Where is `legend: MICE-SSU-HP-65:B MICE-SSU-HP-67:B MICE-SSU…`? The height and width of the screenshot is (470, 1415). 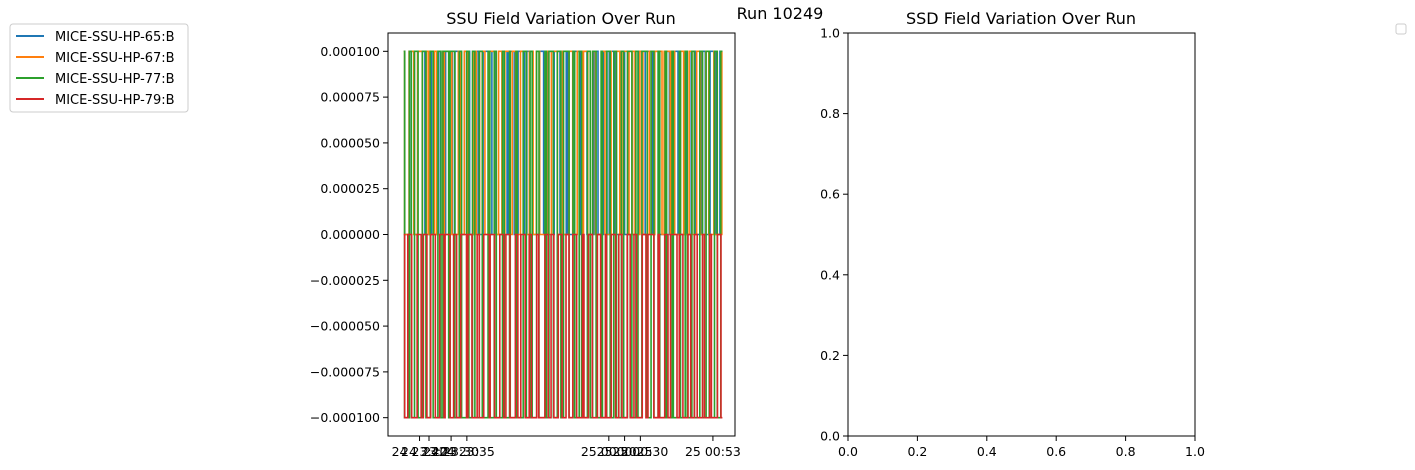
legend: MICE-SSU-HP-65:B MICE-SSU-HP-67:B MICE-SSU… is located at coordinates (99, 68).